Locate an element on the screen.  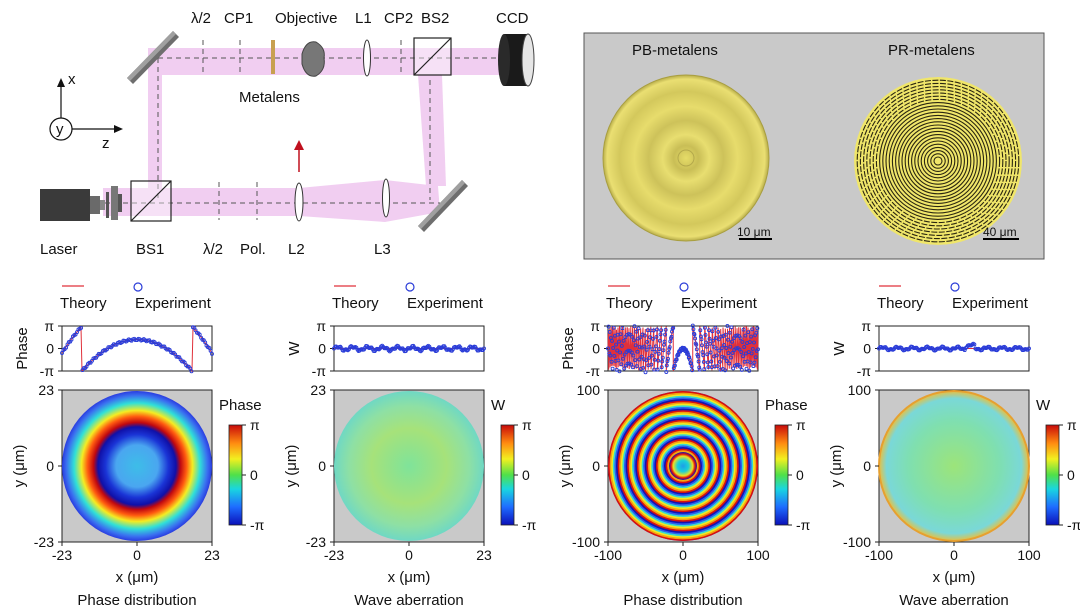
map-xtick-label: 100 is located at coordinates (1029, 555).